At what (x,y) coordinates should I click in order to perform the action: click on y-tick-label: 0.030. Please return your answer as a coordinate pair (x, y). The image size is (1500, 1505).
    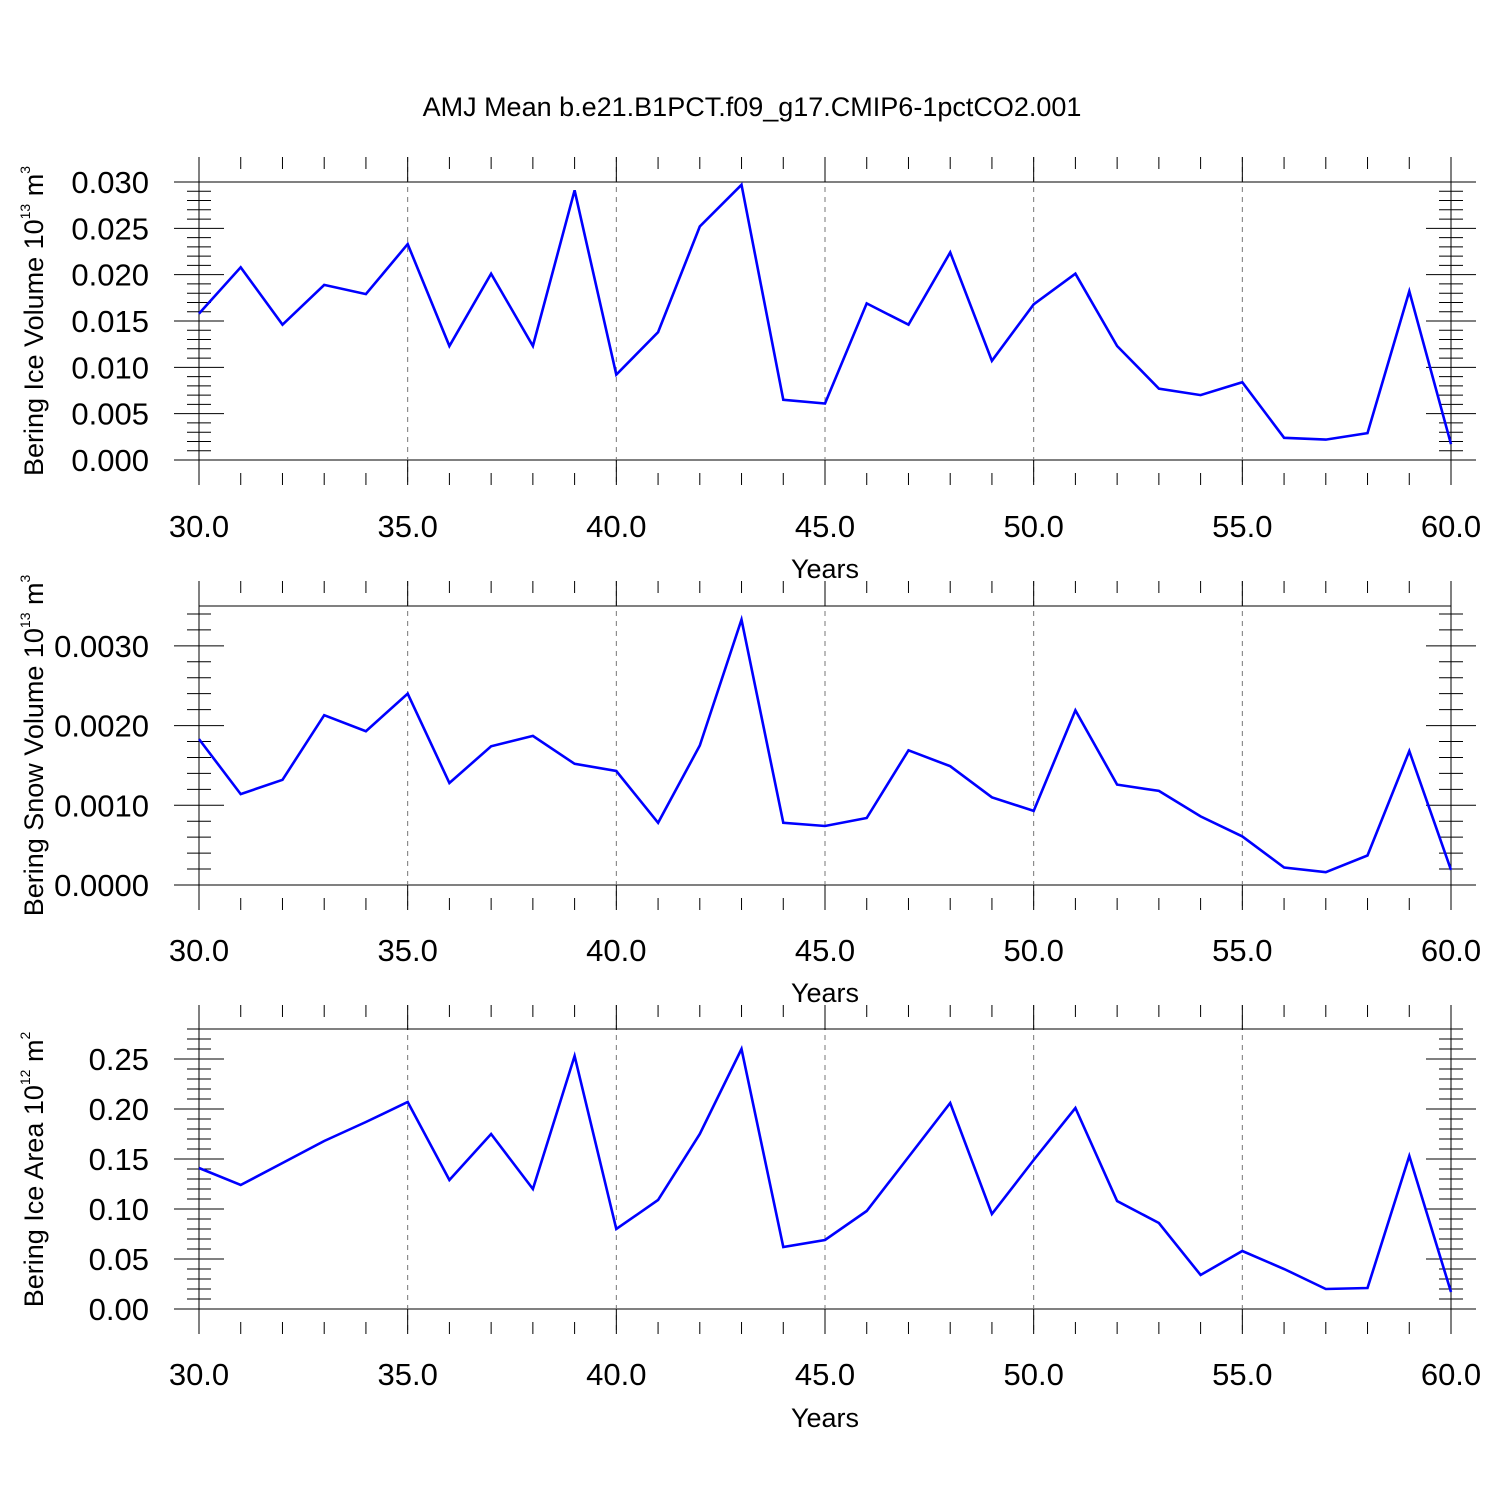
    Looking at the image, I should click on (110, 182).